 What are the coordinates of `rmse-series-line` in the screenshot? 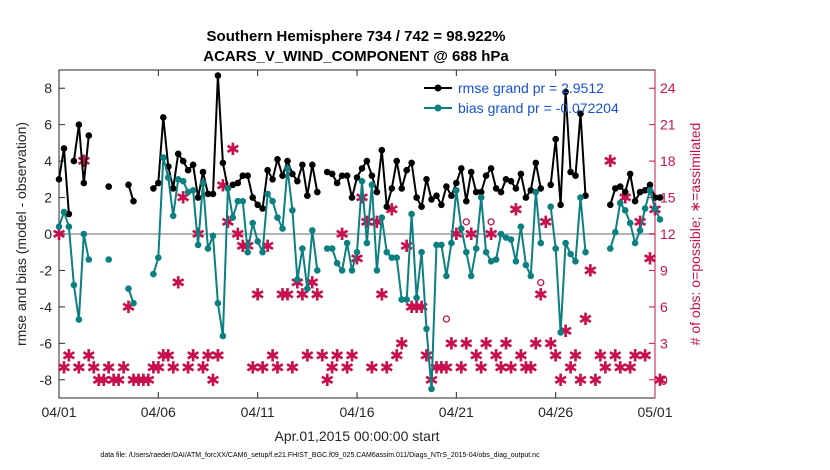 It's located at (81, 153).